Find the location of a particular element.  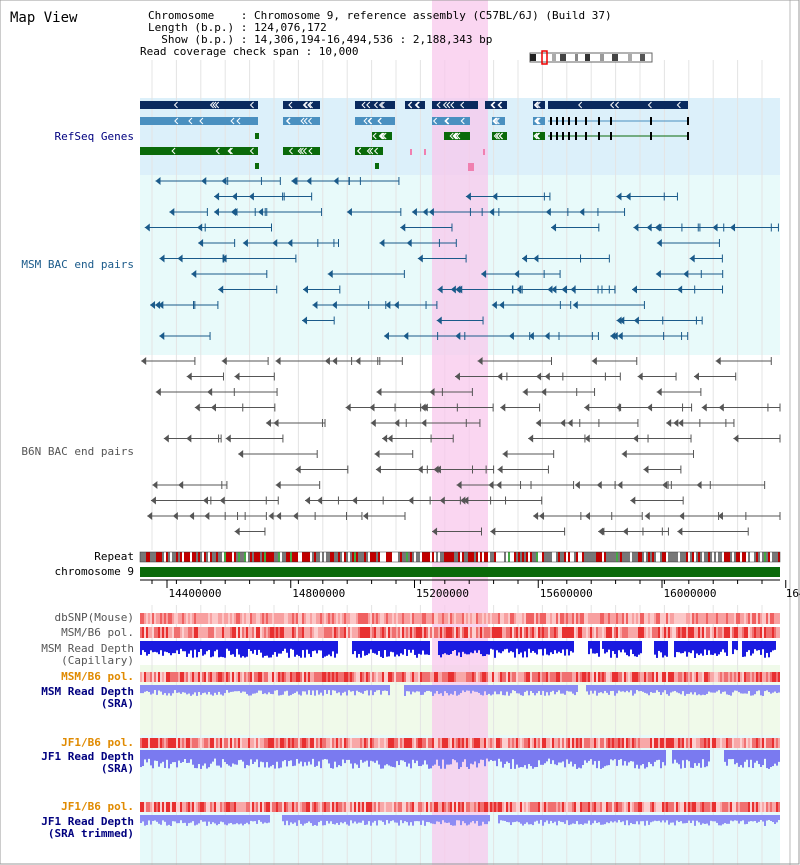

chromosome-label: chromosome 9 is located at coordinates (94, 571).